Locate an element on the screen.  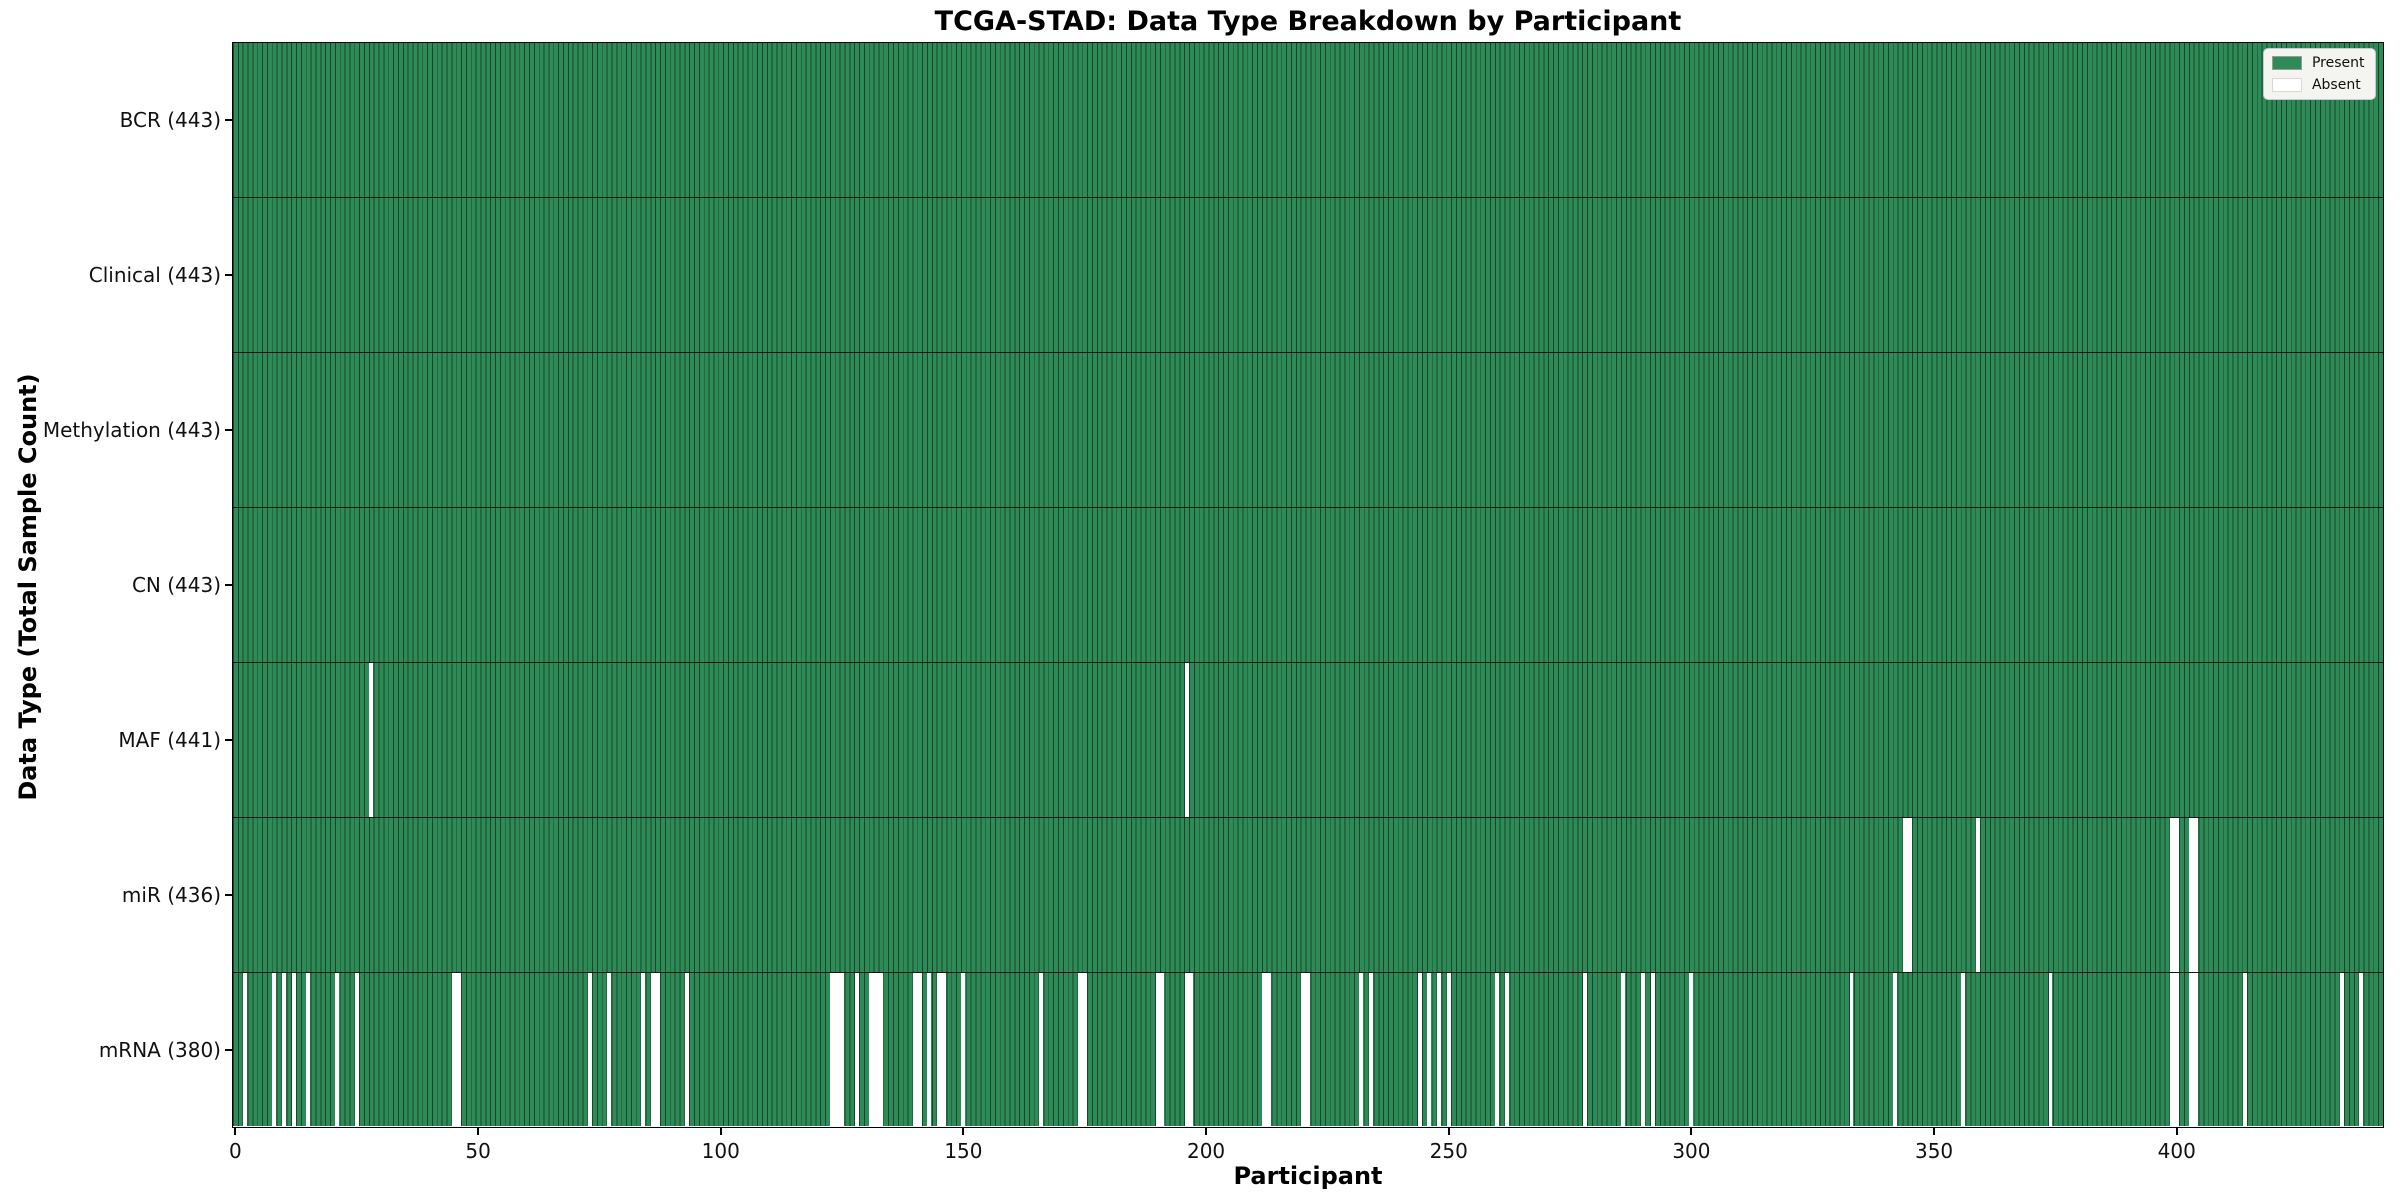
x-tick-label-300: 300 is located at coordinates (1691, 1151).